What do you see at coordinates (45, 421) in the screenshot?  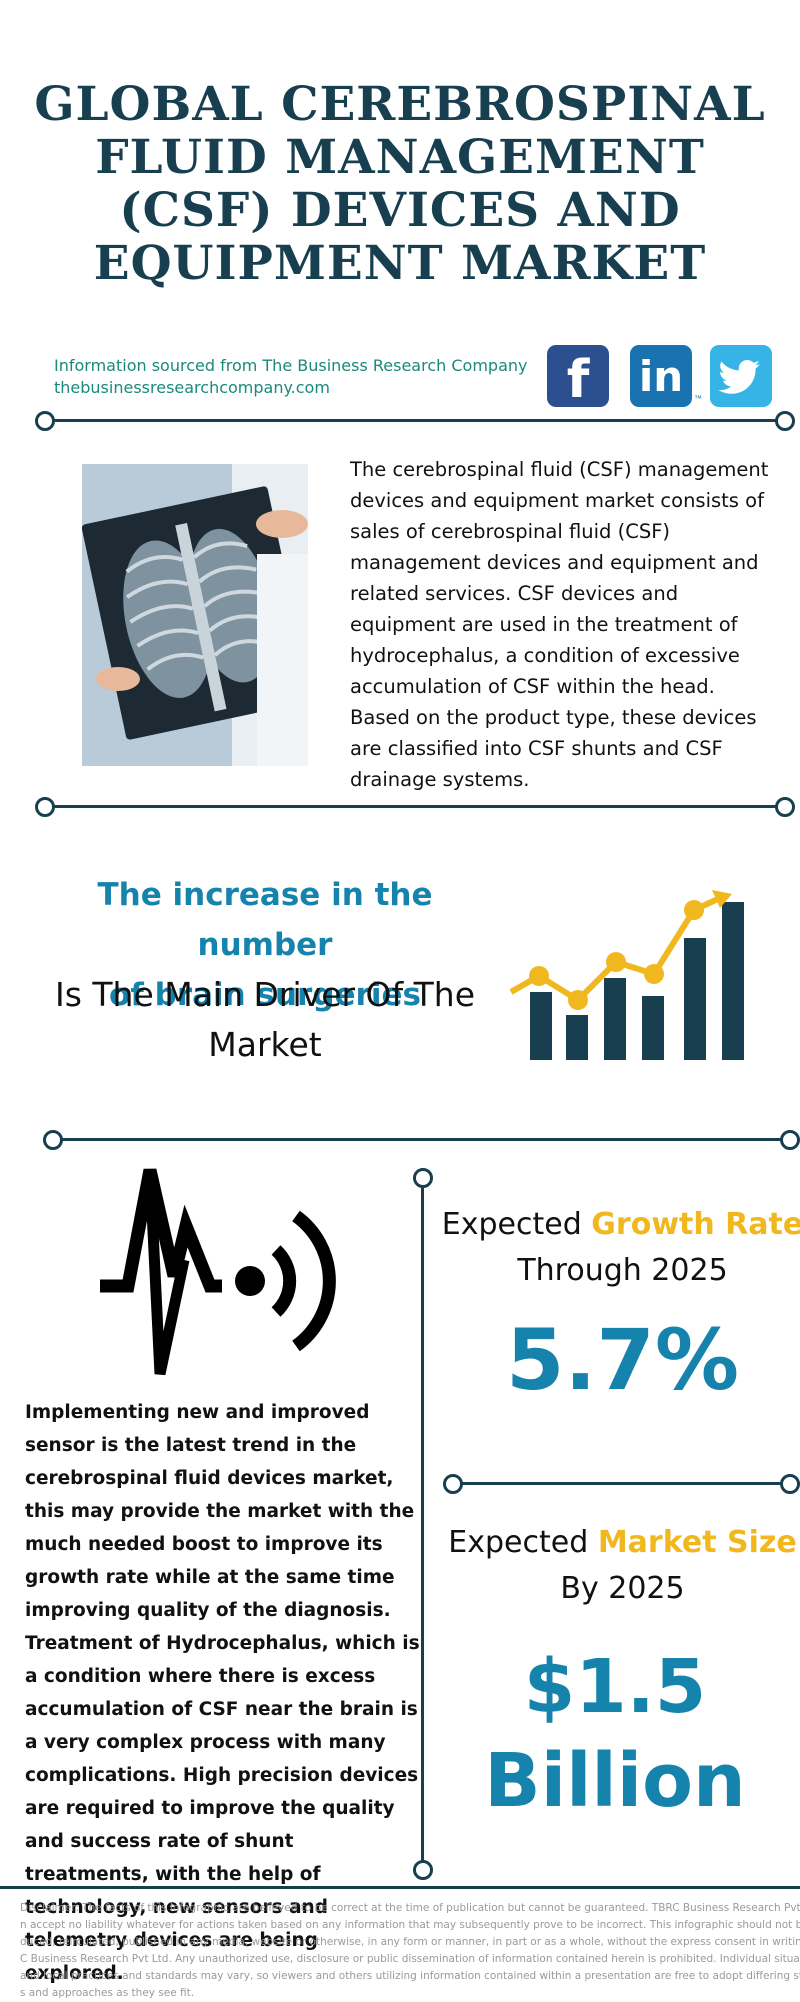 I see `divider-1-left-dot` at bounding box center [45, 421].